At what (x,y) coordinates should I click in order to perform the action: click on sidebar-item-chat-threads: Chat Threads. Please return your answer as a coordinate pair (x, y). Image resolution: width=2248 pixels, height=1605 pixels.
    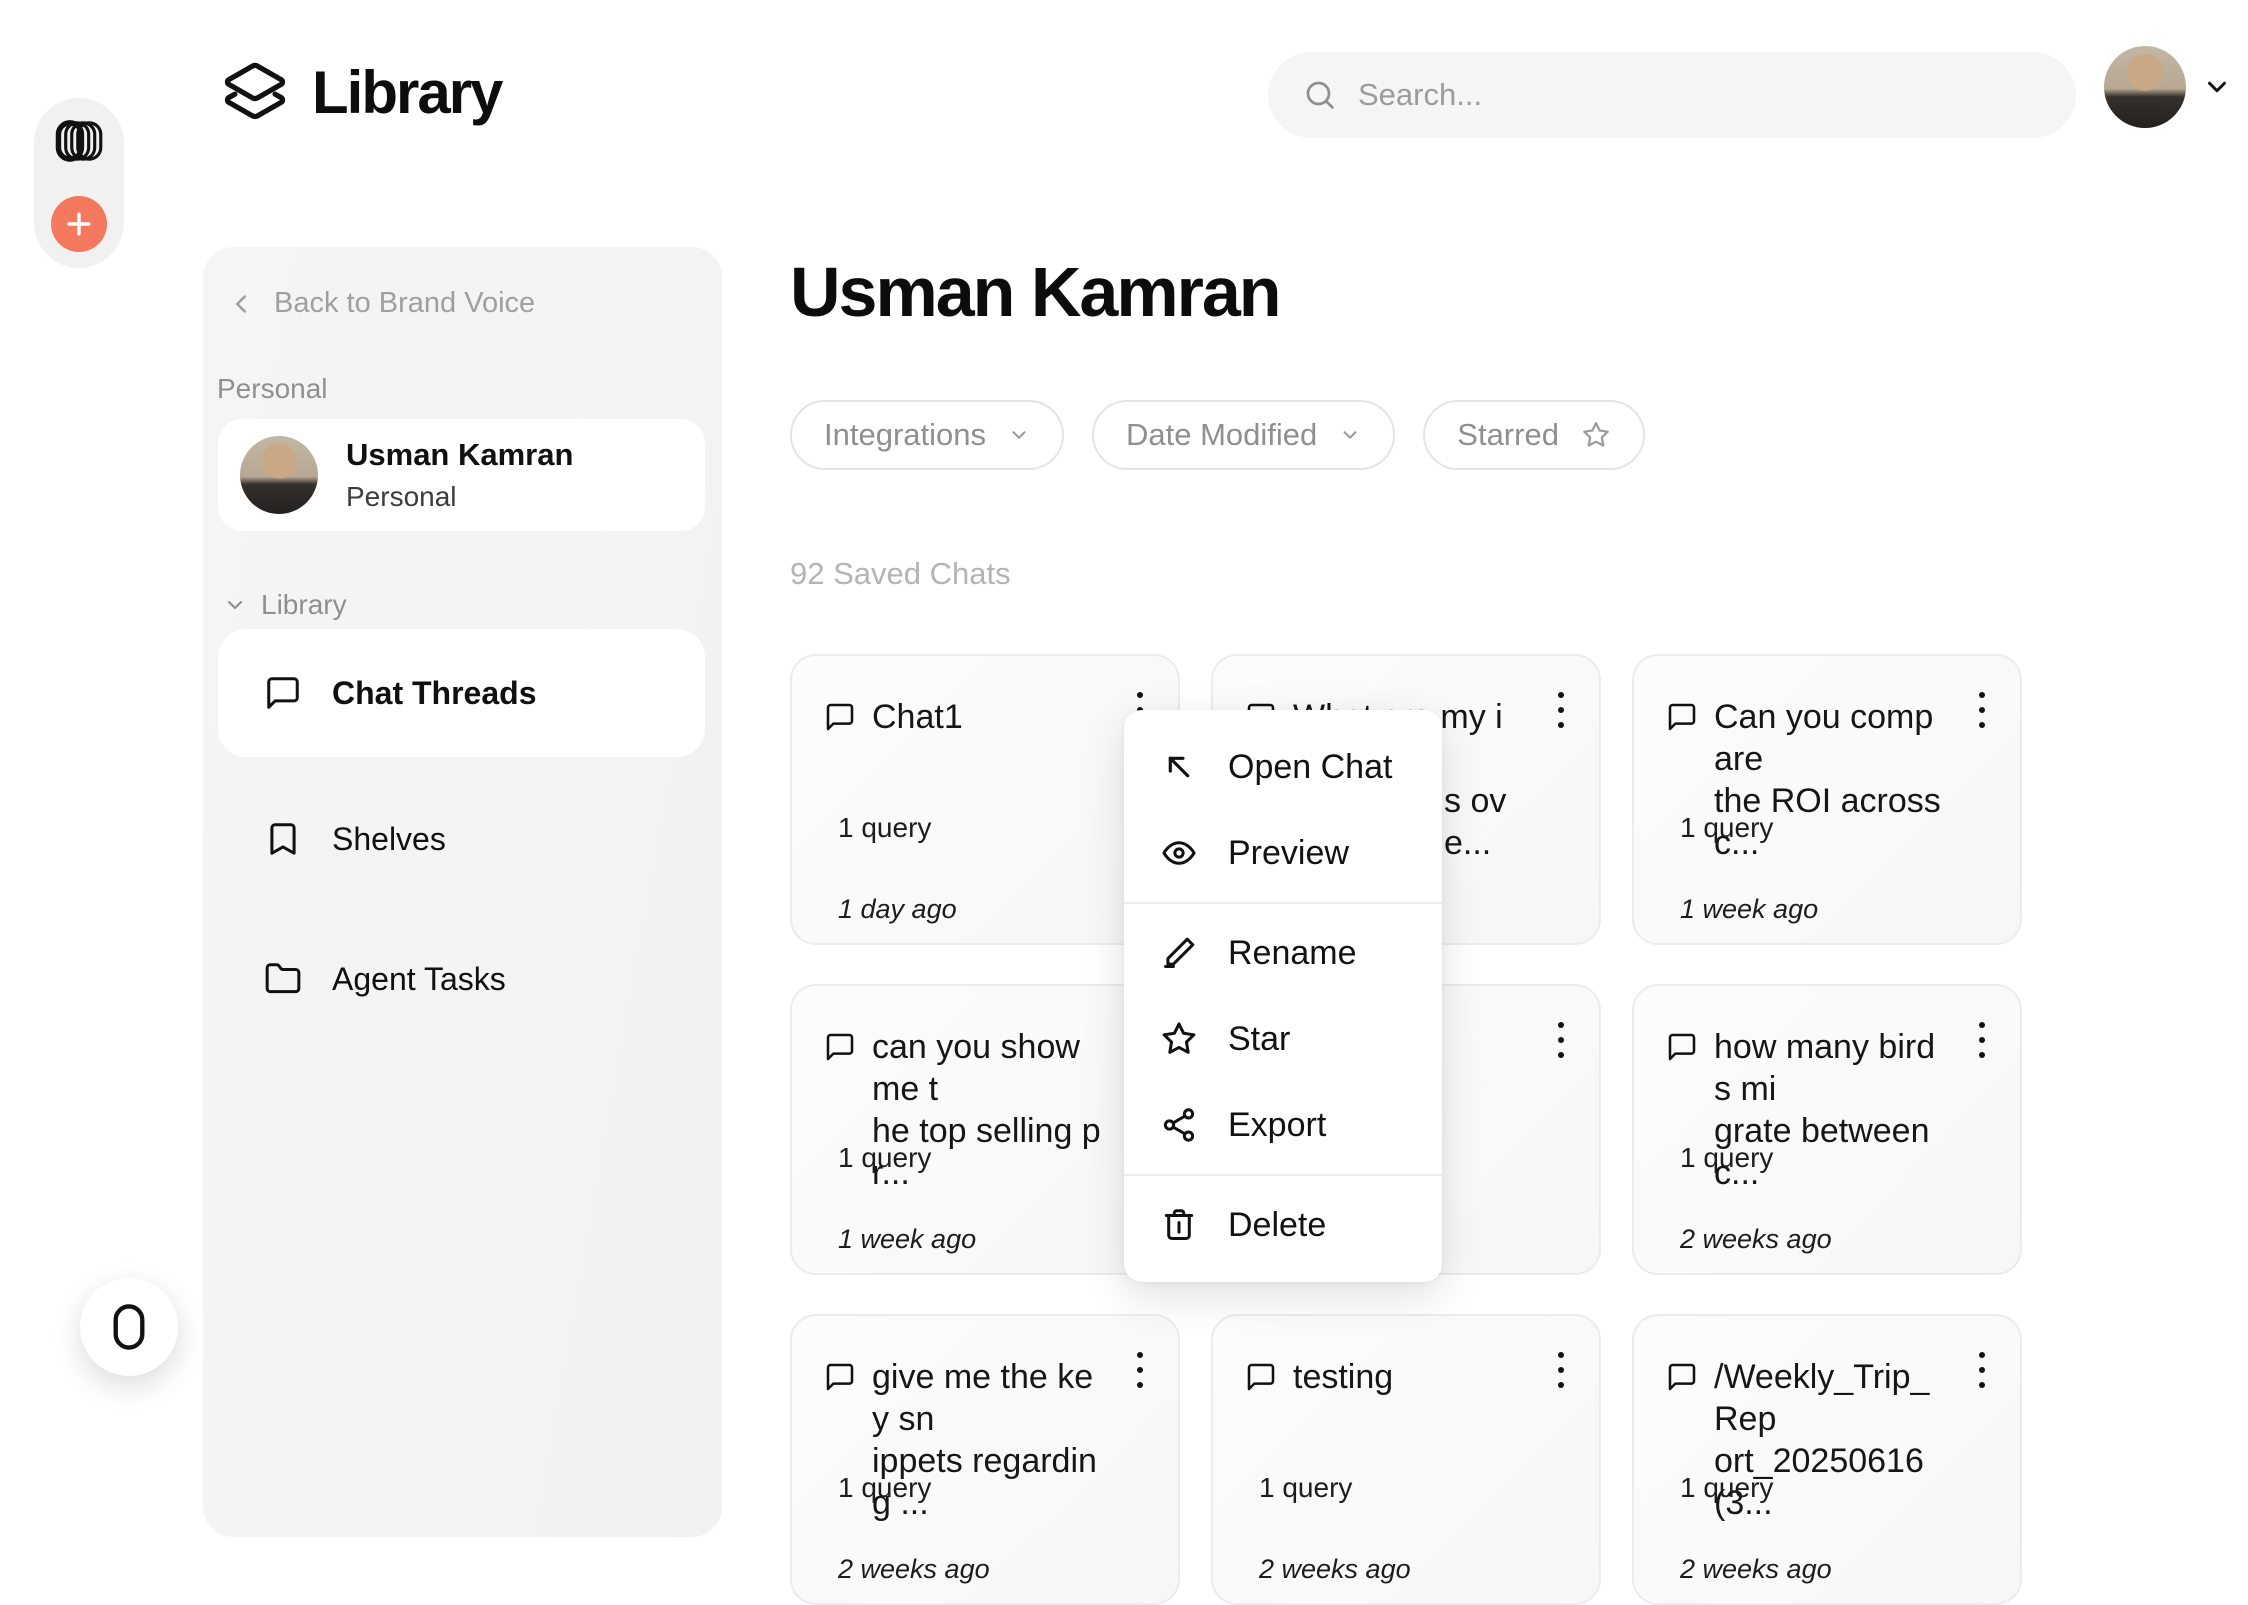
    Looking at the image, I should click on (461, 693).